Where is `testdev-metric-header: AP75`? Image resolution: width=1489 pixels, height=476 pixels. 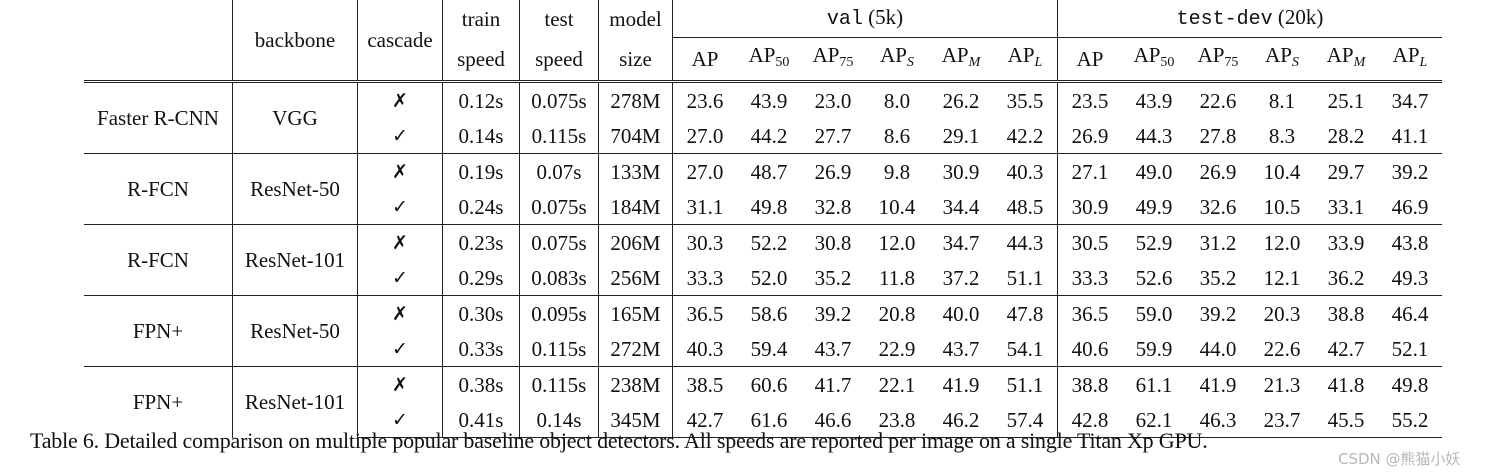
testdev-metric-header: AP75 is located at coordinates (1218, 60).